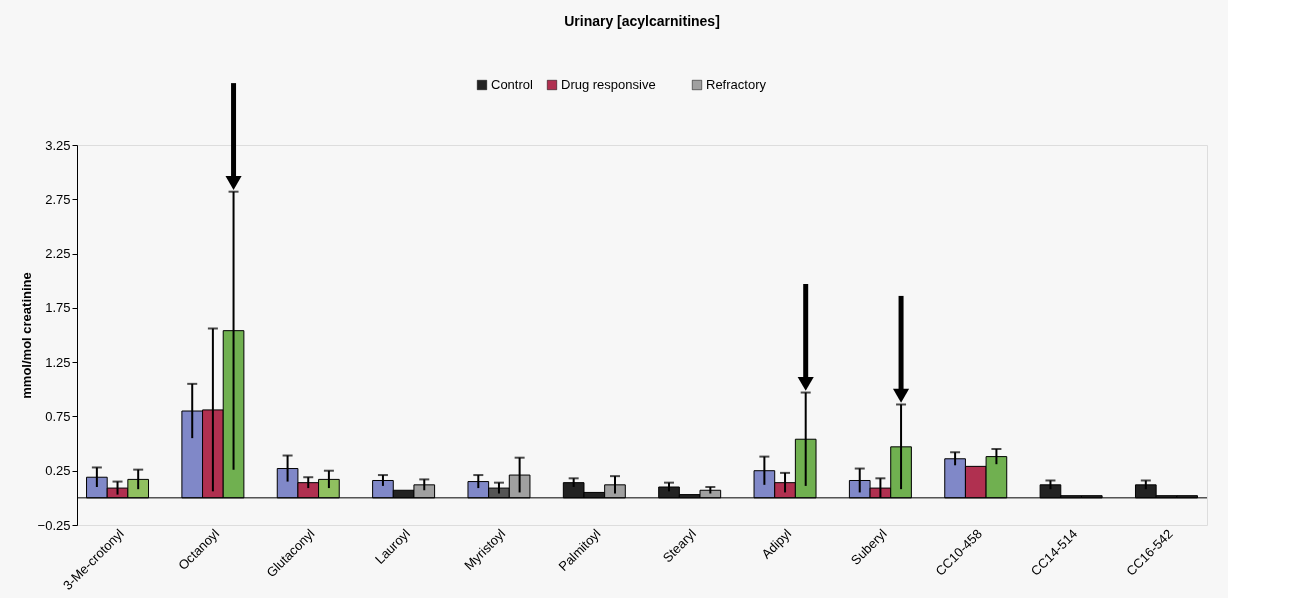  Describe the element at coordinates (58, 416) in the screenshot. I see `y-tick-label: 0.75` at that location.